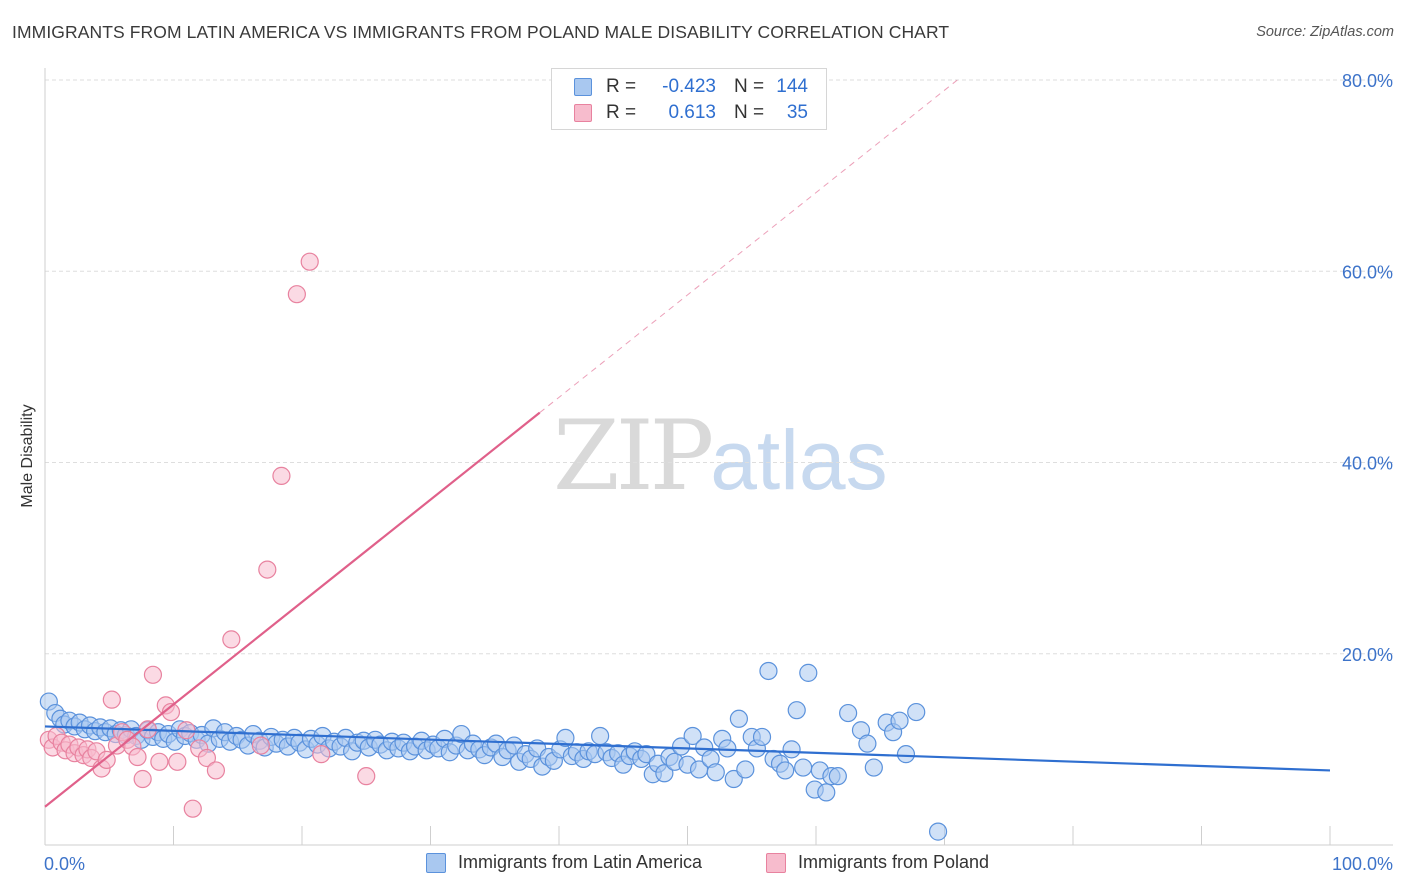 The height and width of the screenshot is (892, 1406). I want to click on series-latin-america, so click(493, 751).